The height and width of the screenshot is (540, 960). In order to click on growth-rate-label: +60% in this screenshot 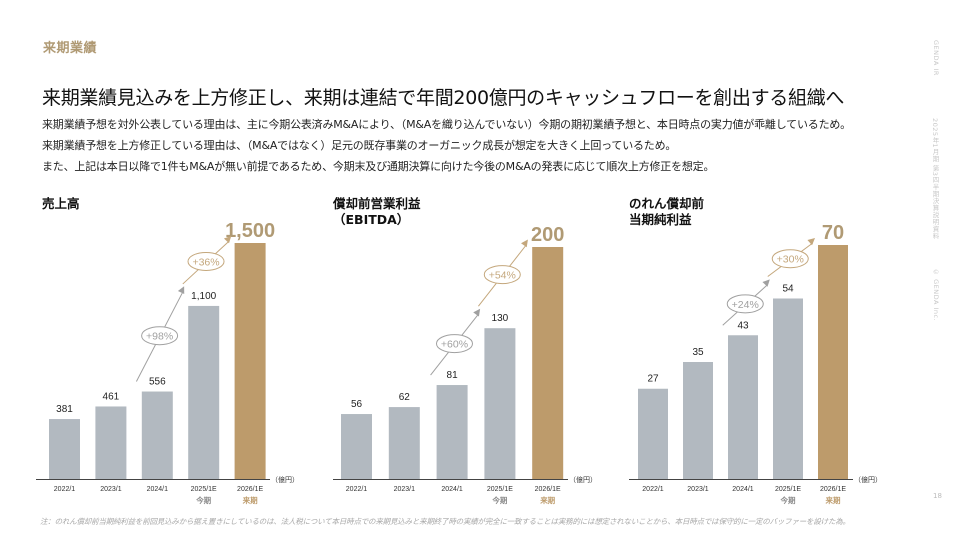, I will do `click(454, 345)`.